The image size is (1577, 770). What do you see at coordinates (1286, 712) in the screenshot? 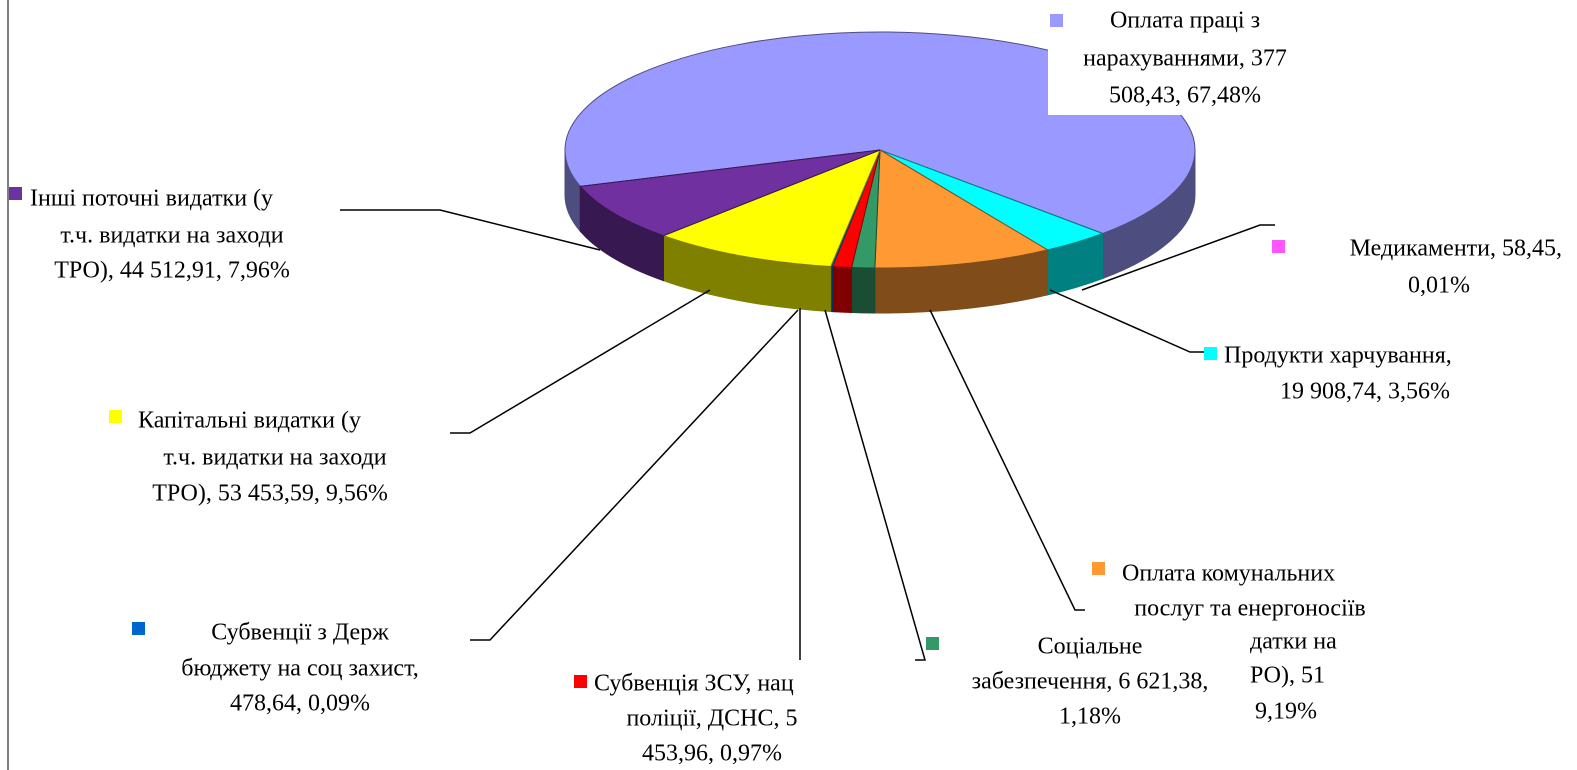
I see `data-label: 9,19%` at bounding box center [1286, 712].